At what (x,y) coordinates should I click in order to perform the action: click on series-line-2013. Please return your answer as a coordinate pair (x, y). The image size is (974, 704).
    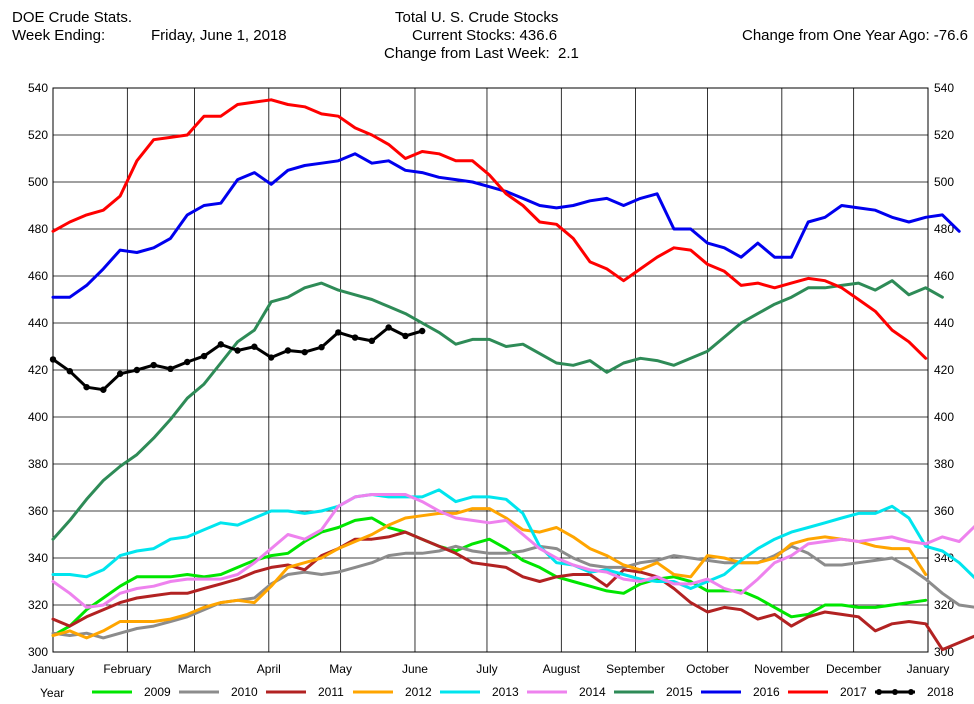
    Looking at the image, I should click on (512, 539).